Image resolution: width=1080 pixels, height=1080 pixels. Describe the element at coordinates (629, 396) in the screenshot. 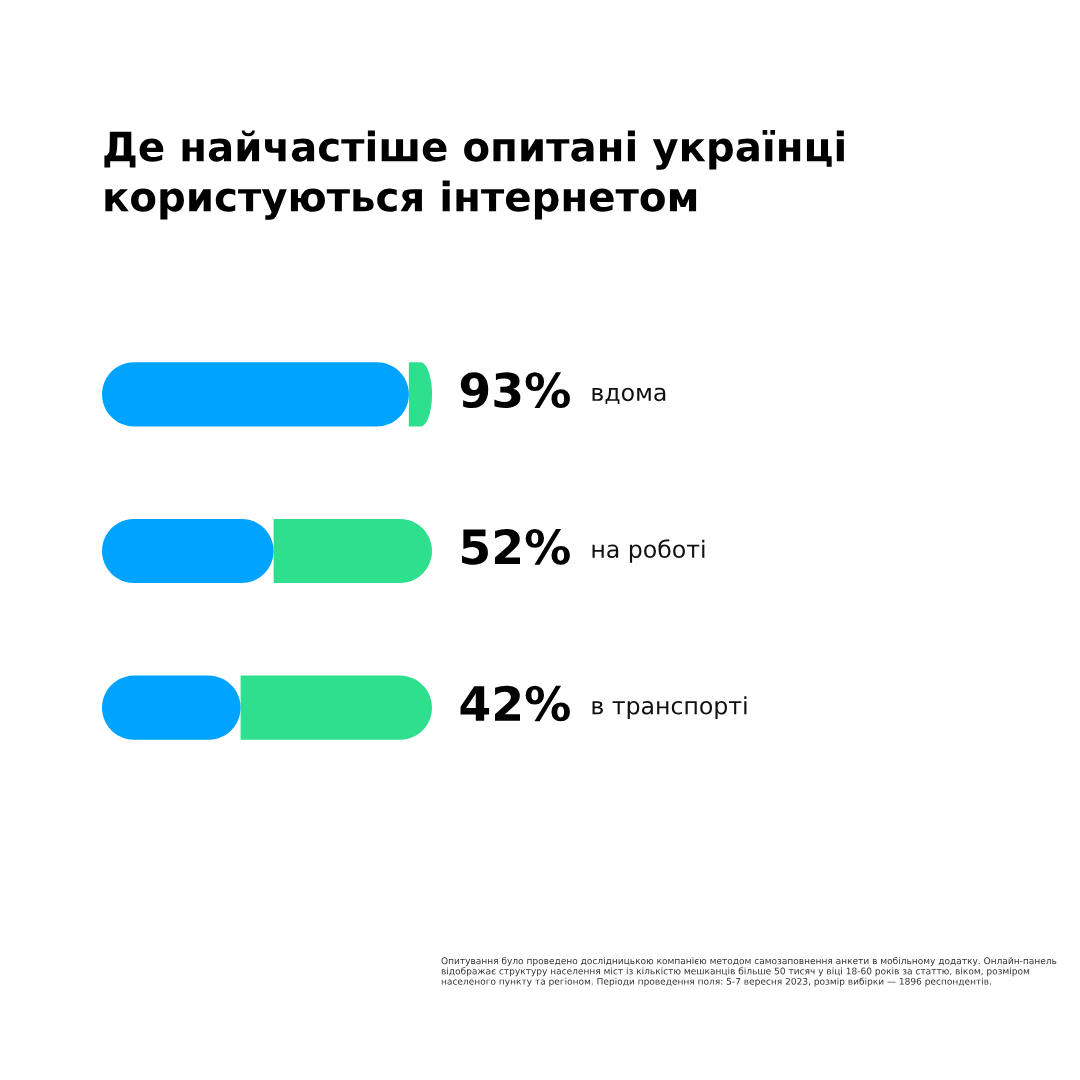

I see `y-tick-label: вдома` at that location.